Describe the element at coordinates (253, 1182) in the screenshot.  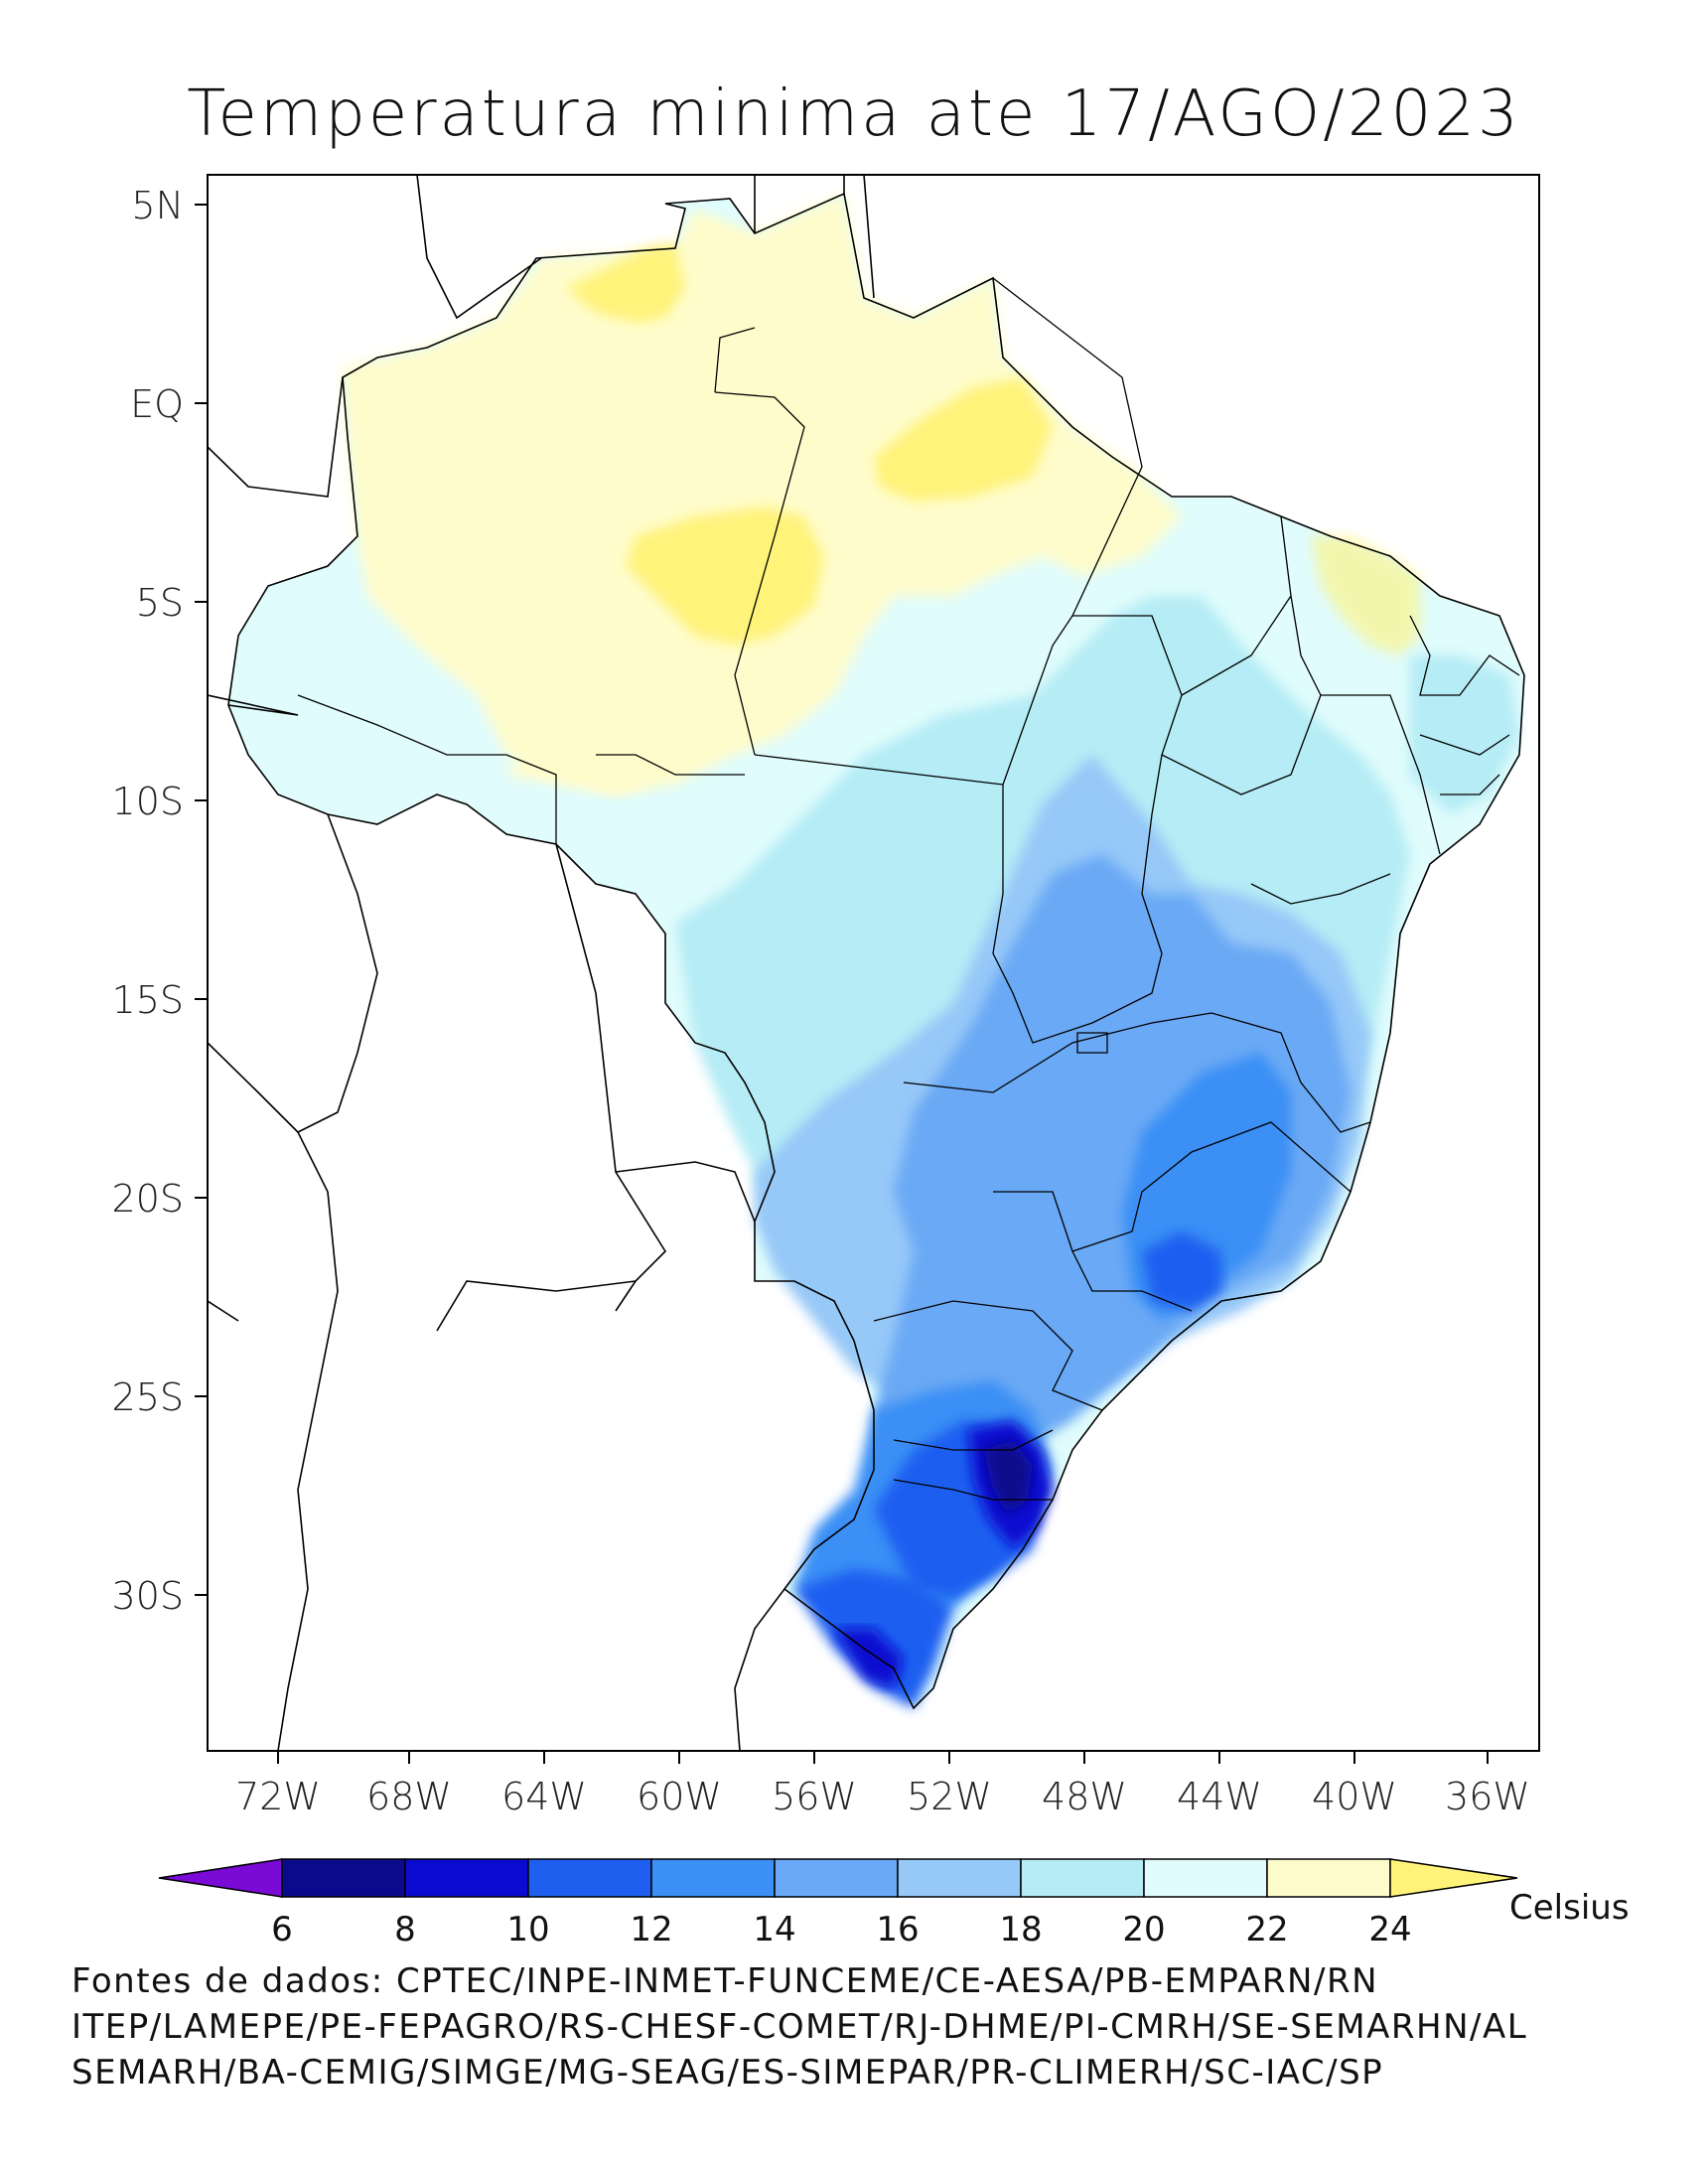
I see `peru-coast` at that location.